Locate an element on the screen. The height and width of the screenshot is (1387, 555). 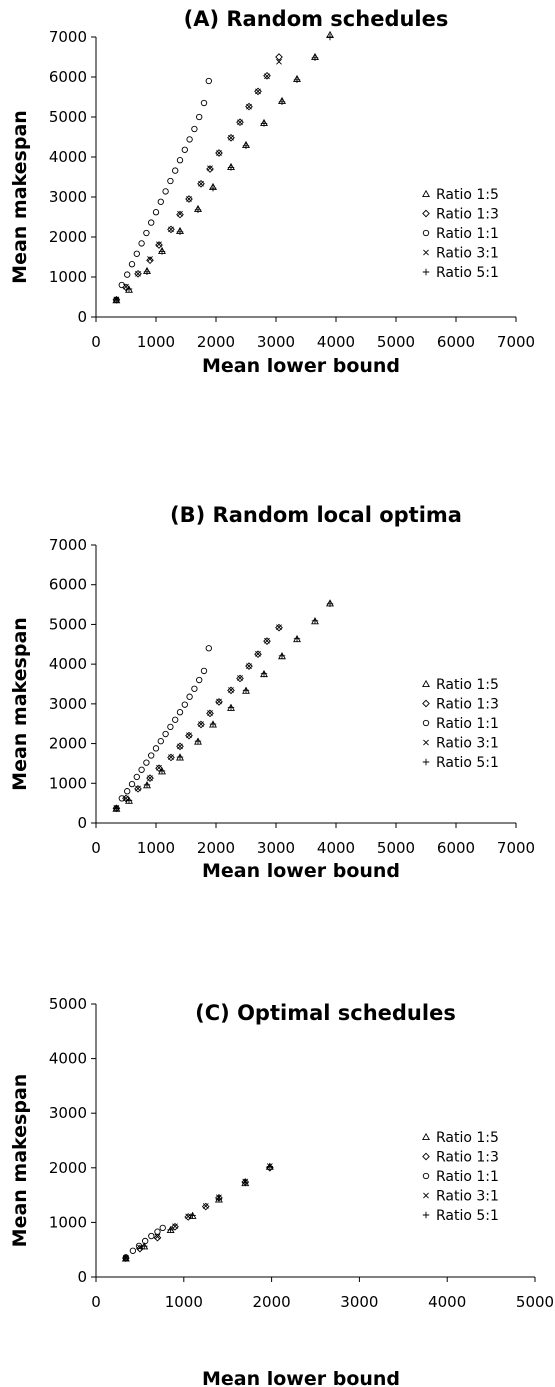
chart-a-y-tick-label: 6000 is located at coordinates (68, 77).